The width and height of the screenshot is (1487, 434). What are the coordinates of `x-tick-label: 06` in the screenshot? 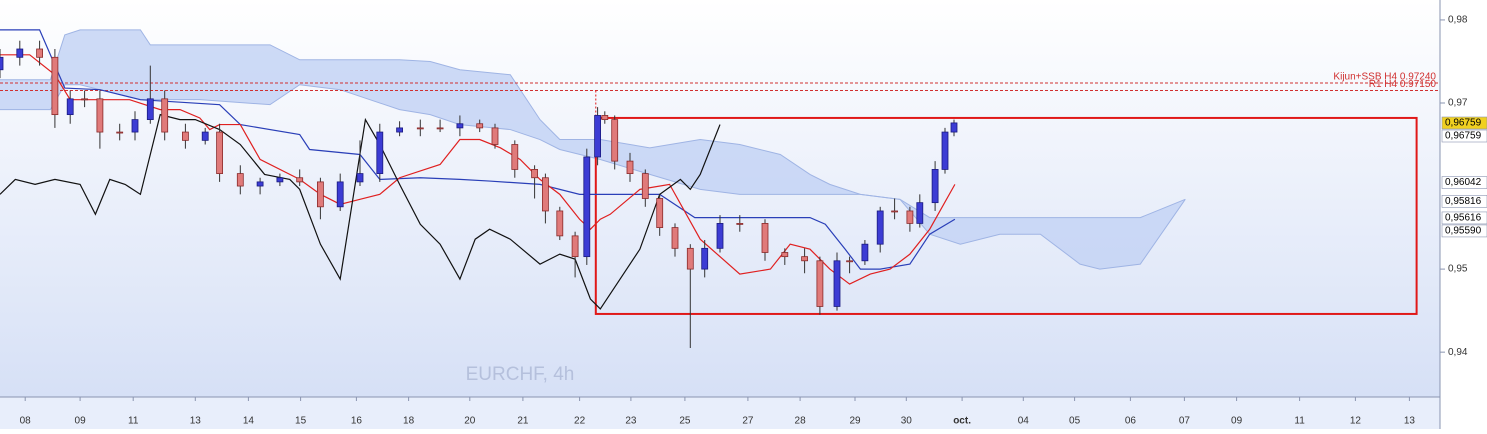 It's located at (1131, 421).